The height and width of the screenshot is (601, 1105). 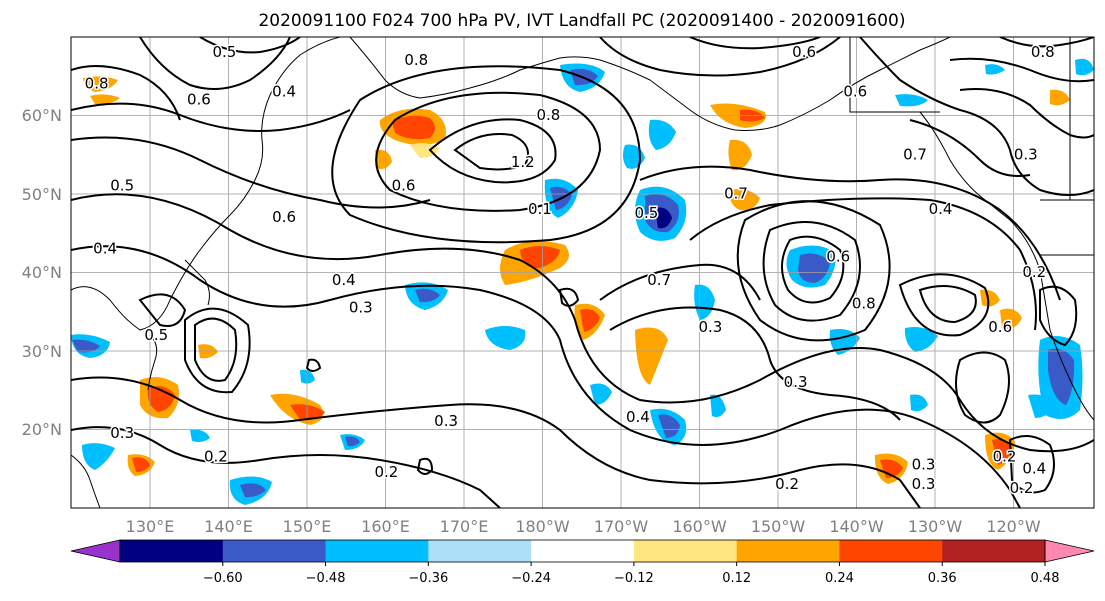 I want to click on colorbar-tick-label: −0.48, so click(x=326, y=578).